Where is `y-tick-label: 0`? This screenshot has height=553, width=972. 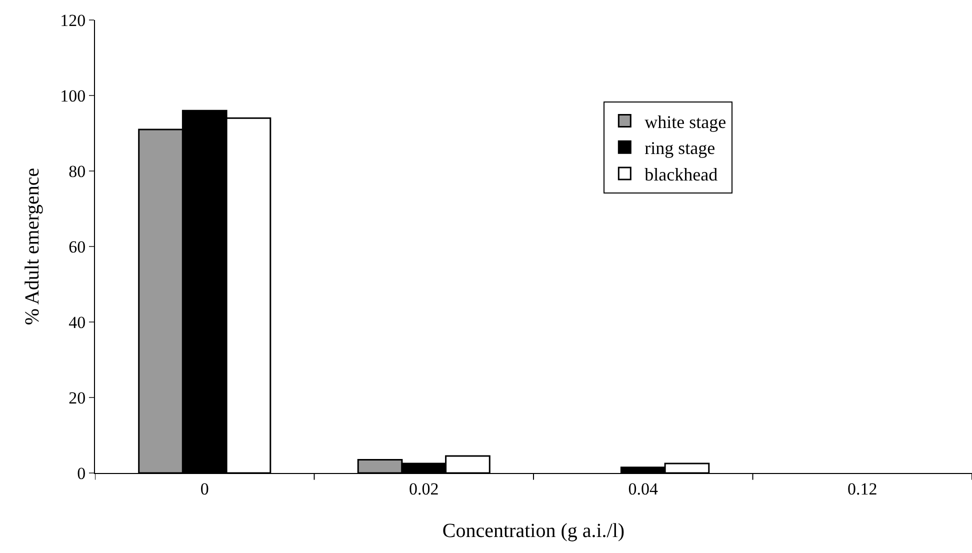 y-tick-label: 0 is located at coordinates (81, 473).